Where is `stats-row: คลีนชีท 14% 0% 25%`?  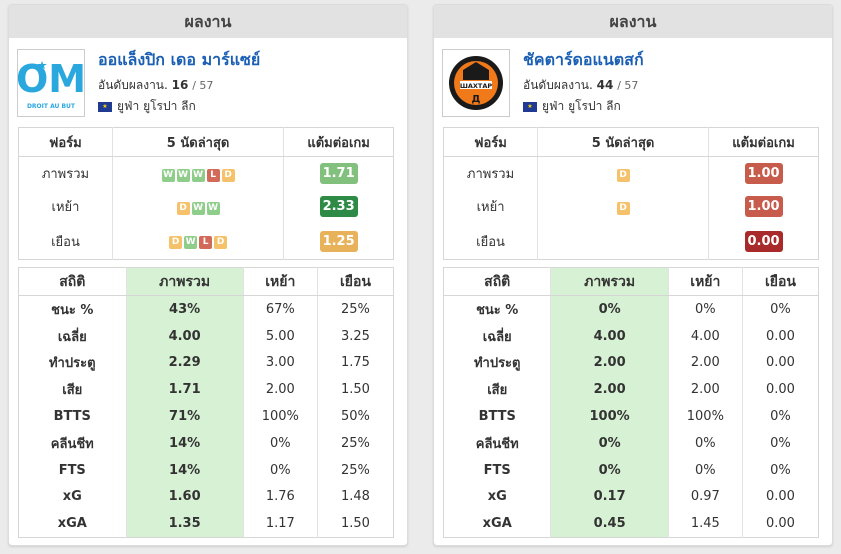
stats-row: คลีนชีท 14% 0% 25% is located at coordinates (206, 443).